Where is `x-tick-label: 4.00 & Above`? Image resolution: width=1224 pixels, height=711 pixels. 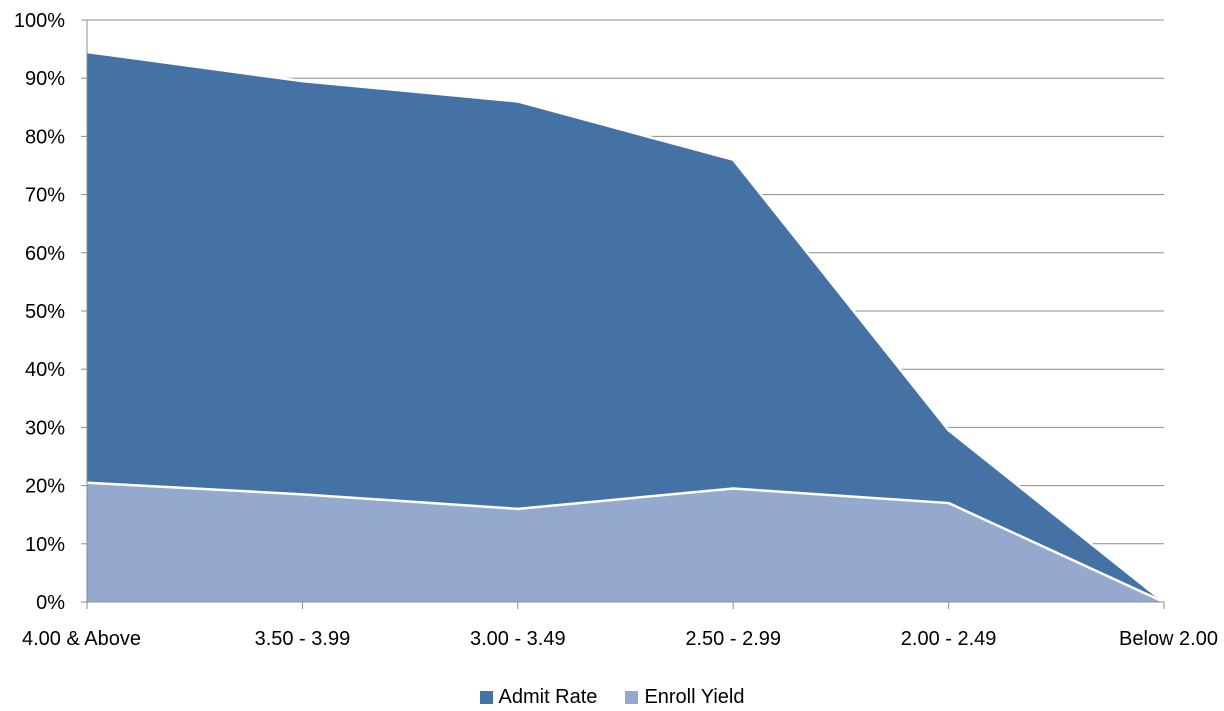
x-tick-label: 4.00 & Above is located at coordinates (81, 639).